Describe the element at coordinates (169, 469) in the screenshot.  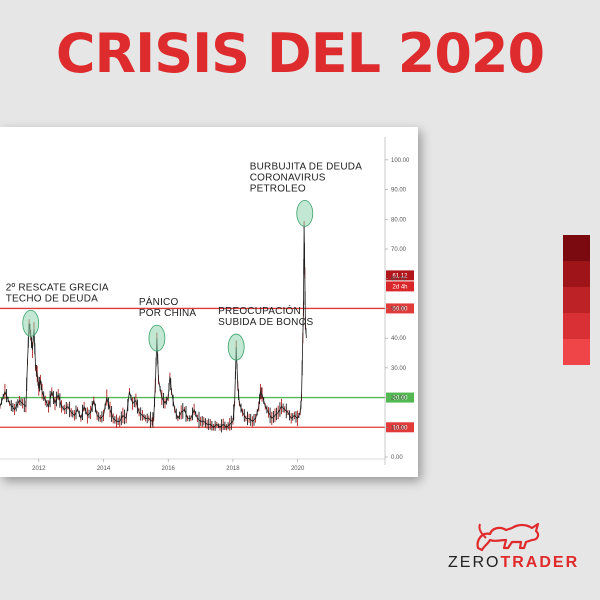
I see `x-tick-label: 2016` at that location.